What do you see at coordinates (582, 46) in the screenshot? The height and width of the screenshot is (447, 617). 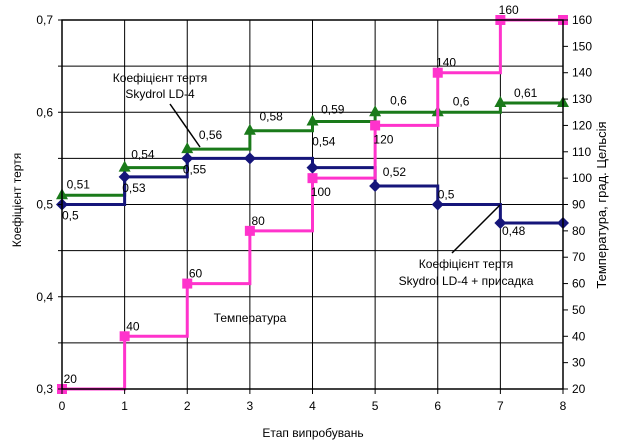 I see `y2-tick-label: 150` at bounding box center [582, 46].